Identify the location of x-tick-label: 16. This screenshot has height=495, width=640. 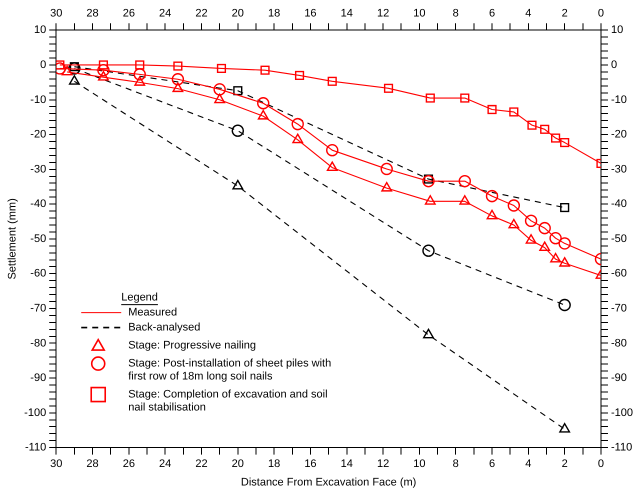
(310, 14).